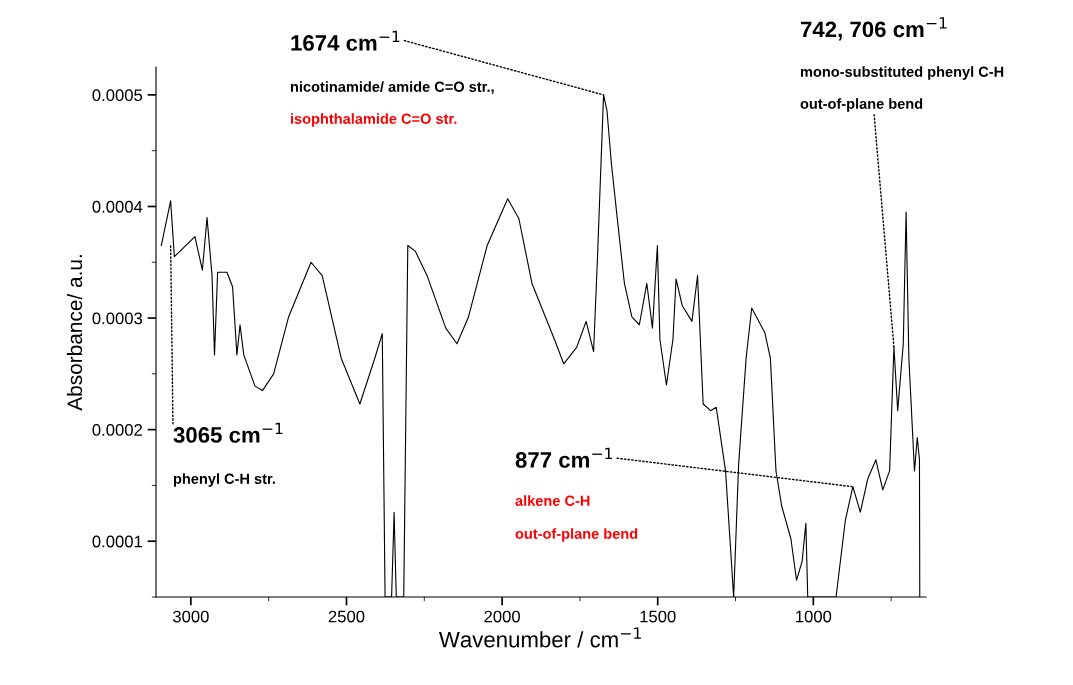 Image resolution: width=1073 pixels, height=685 pixels. I want to click on y-tick-label: 0.0003, so click(117, 318).